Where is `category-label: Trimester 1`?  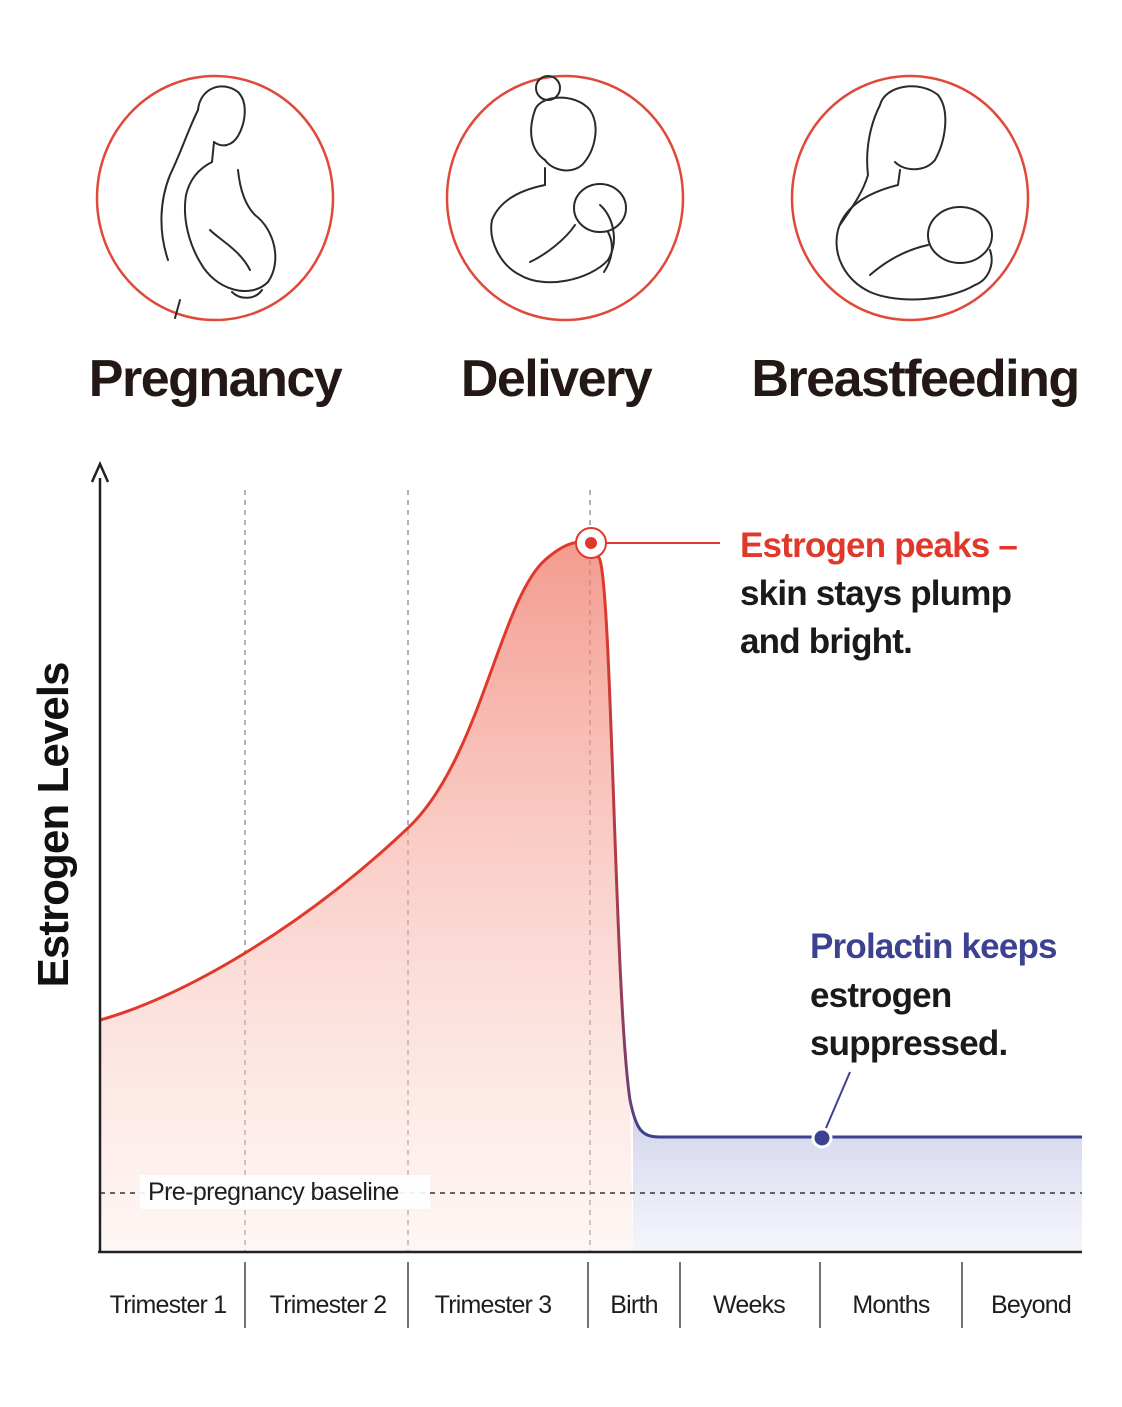
category-label: Trimester 1 is located at coordinates (168, 1305).